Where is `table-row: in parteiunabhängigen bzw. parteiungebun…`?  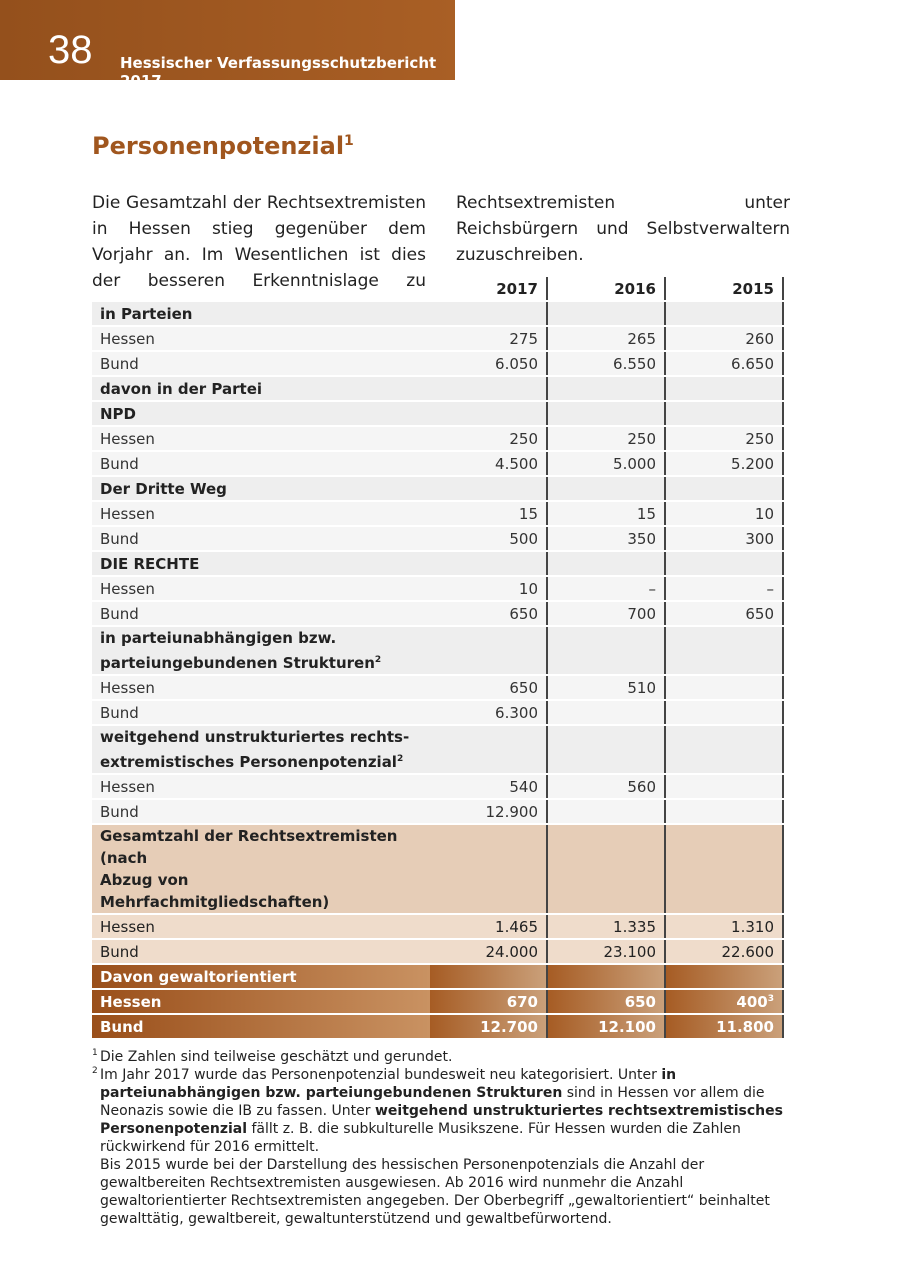 table-row: in parteiunabhängigen bzw. parteiungebun… is located at coordinates (438, 651).